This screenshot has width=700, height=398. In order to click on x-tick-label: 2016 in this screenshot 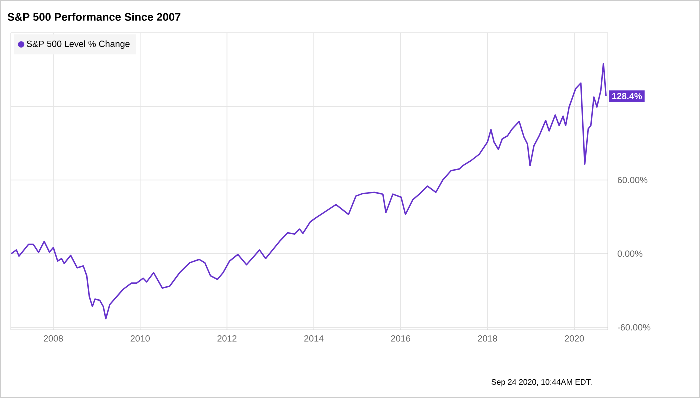, I will do `click(400, 339)`.